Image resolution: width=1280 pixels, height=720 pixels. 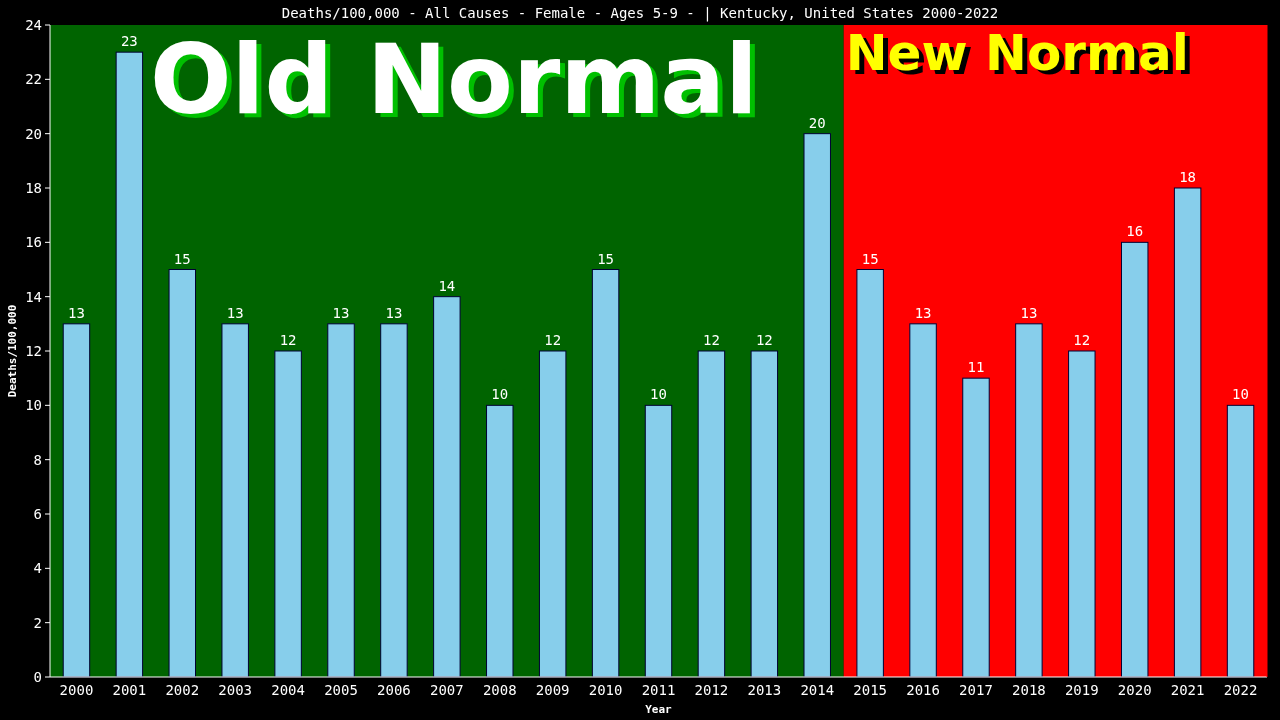 What do you see at coordinates (1240, 690) in the screenshot?
I see `x-tick-label: 2022` at bounding box center [1240, 690].